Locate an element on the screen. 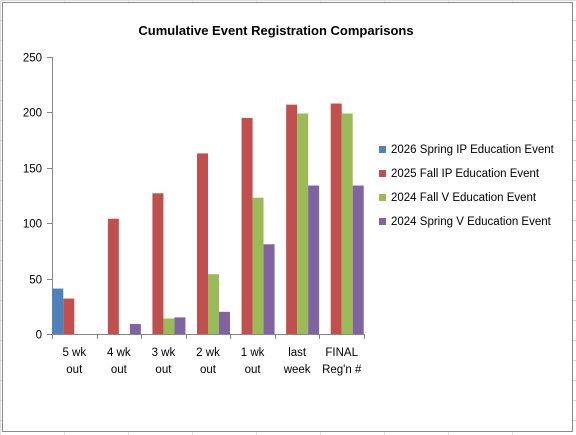  x-tick-label: last is located at coordinates (297, 353).